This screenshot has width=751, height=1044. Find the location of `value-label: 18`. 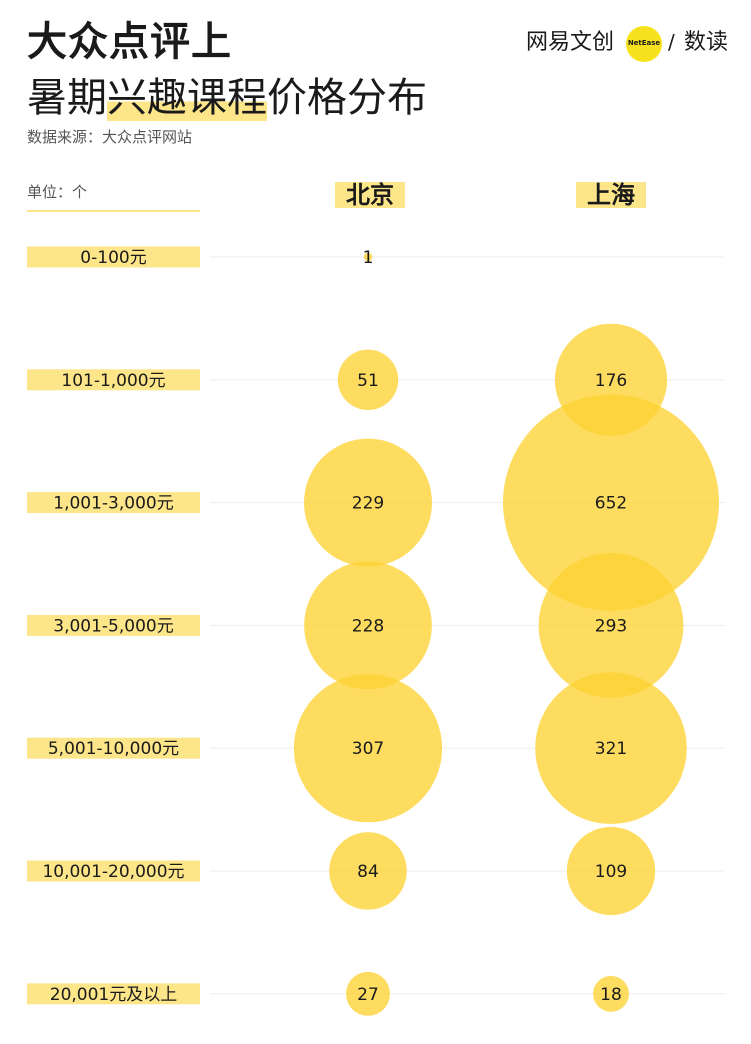

value-label: 18 is located at coordinates (611, 995).